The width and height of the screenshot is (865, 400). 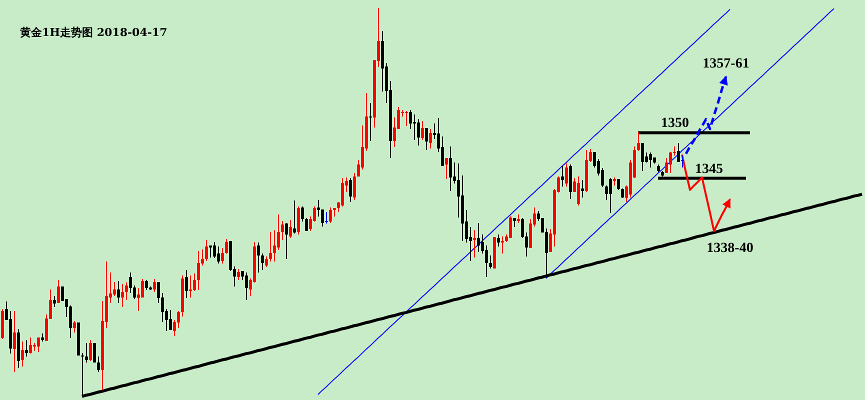 What do you see at coordinates (730, 248) in the screenshot?
I see `series-label: 1338-40` at bounding box center [730, 248].